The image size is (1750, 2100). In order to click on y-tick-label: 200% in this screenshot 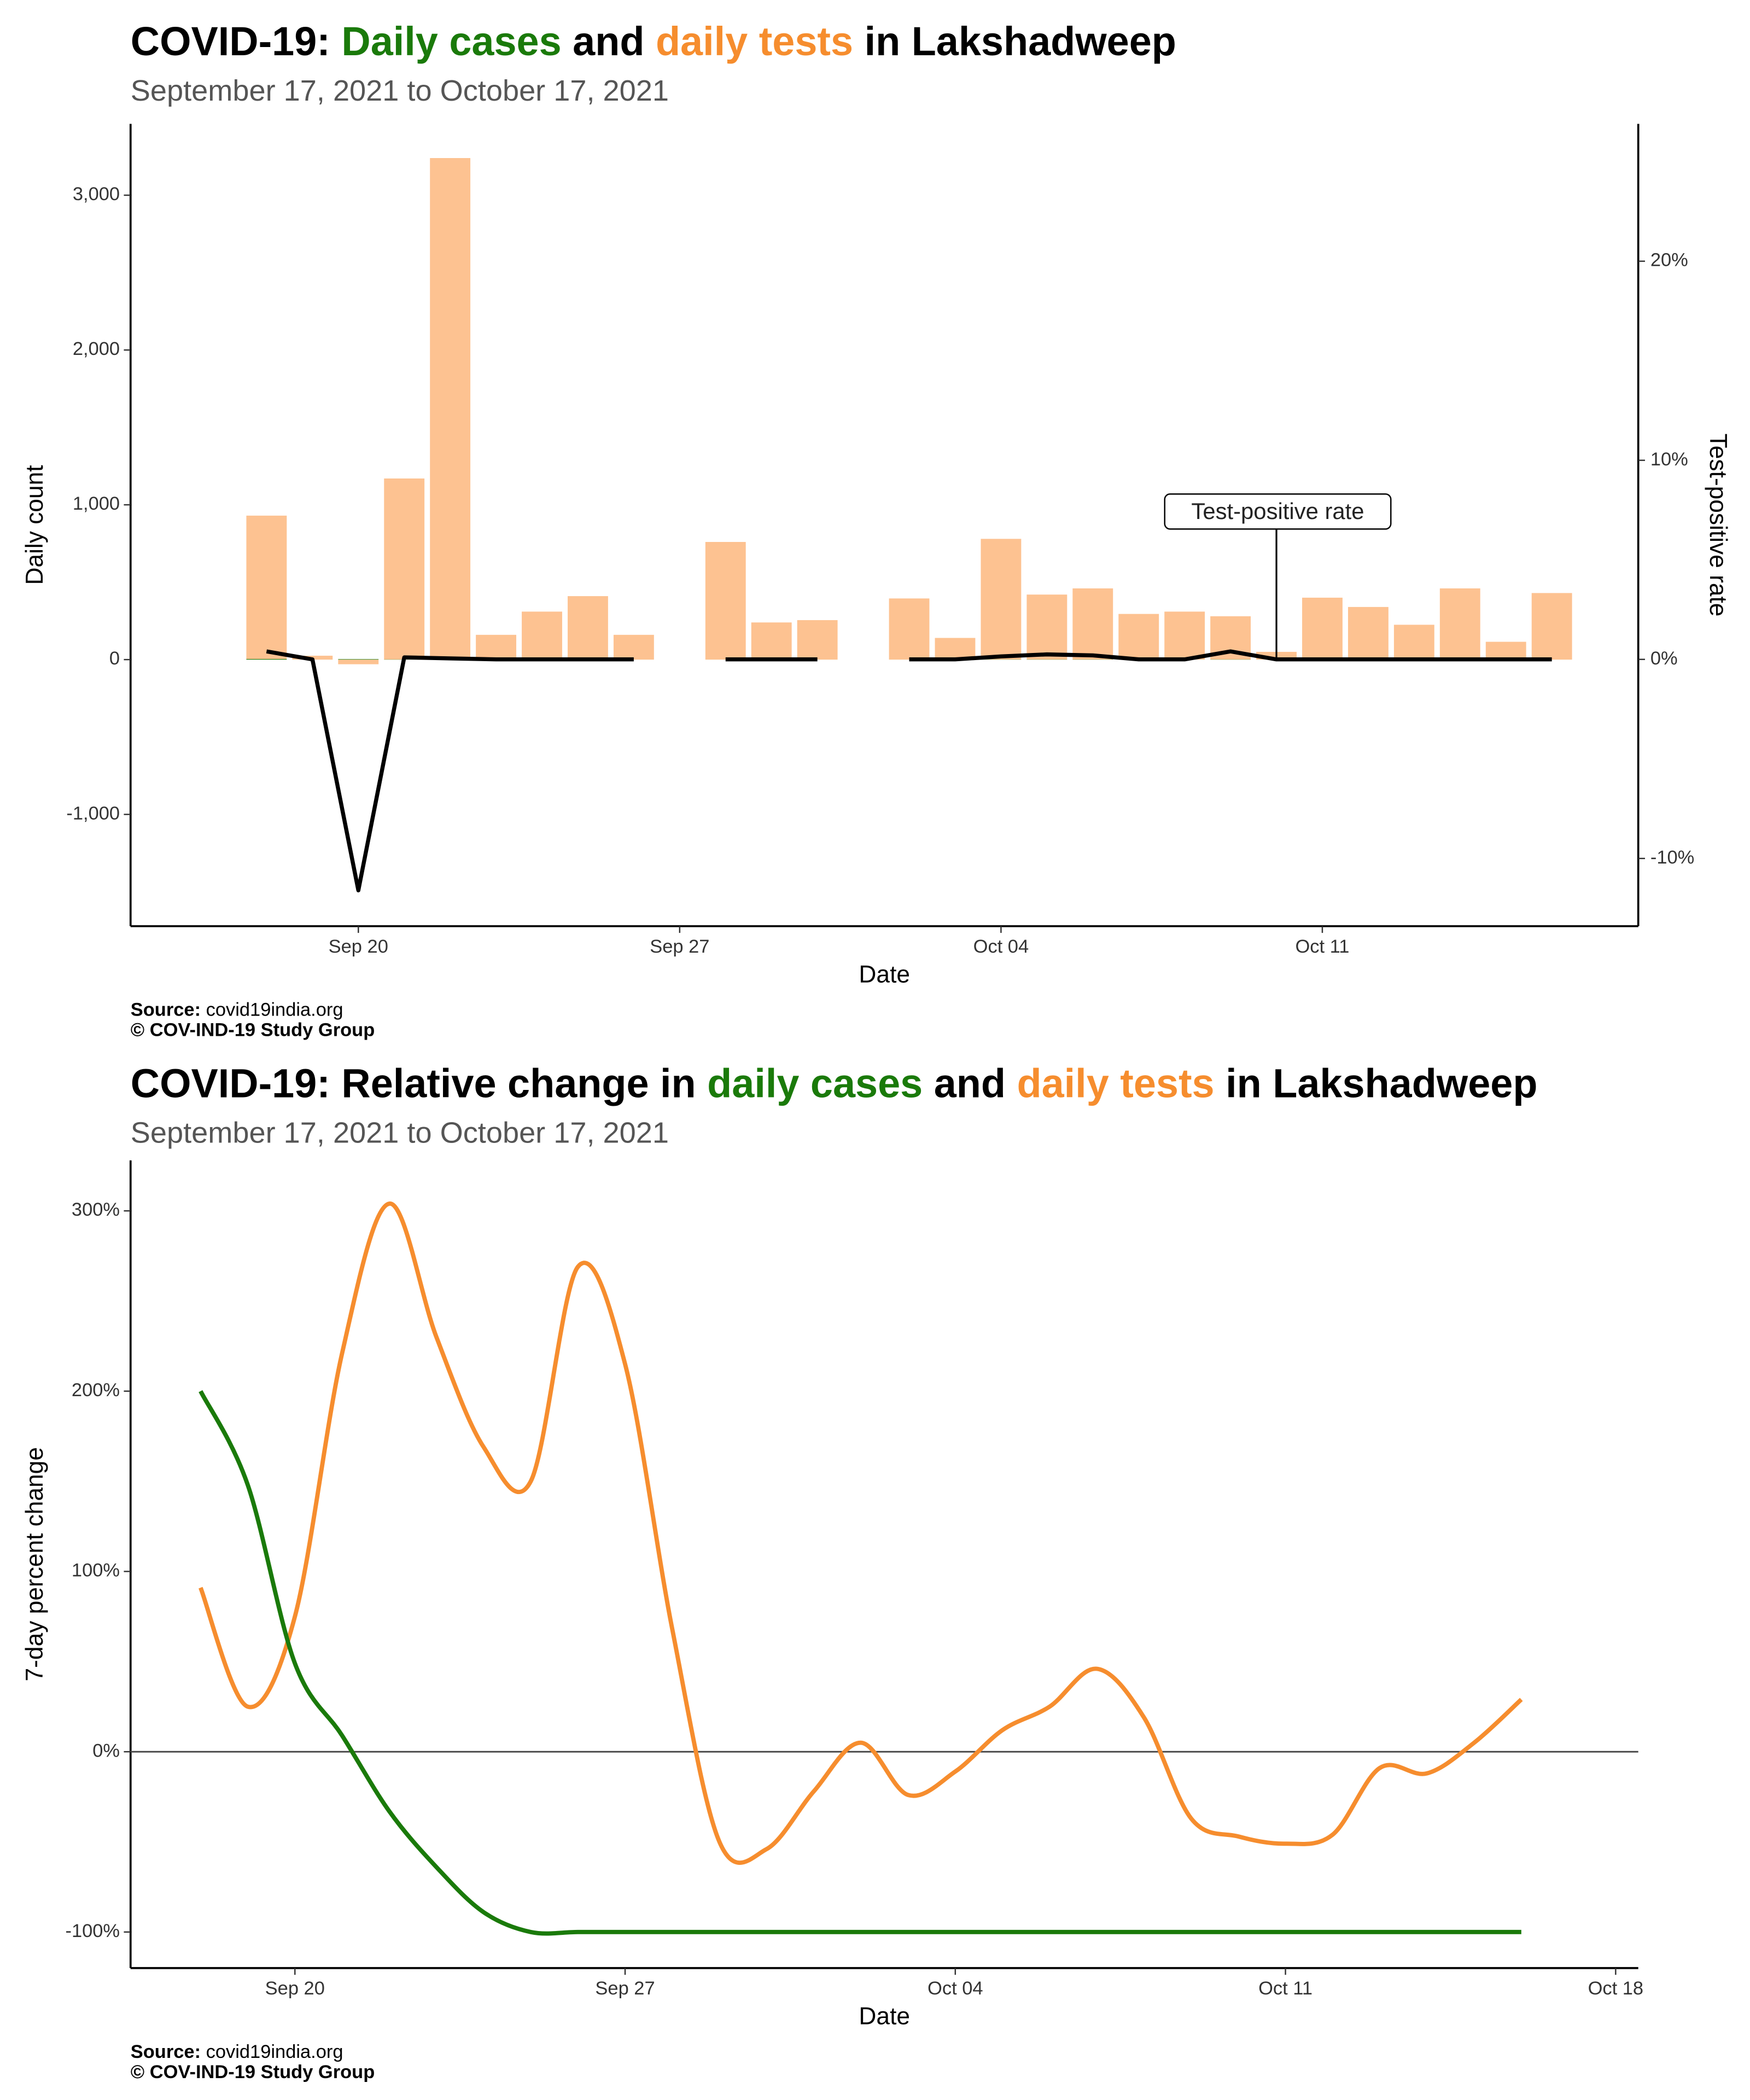, I will do `click(96, 1390)`.